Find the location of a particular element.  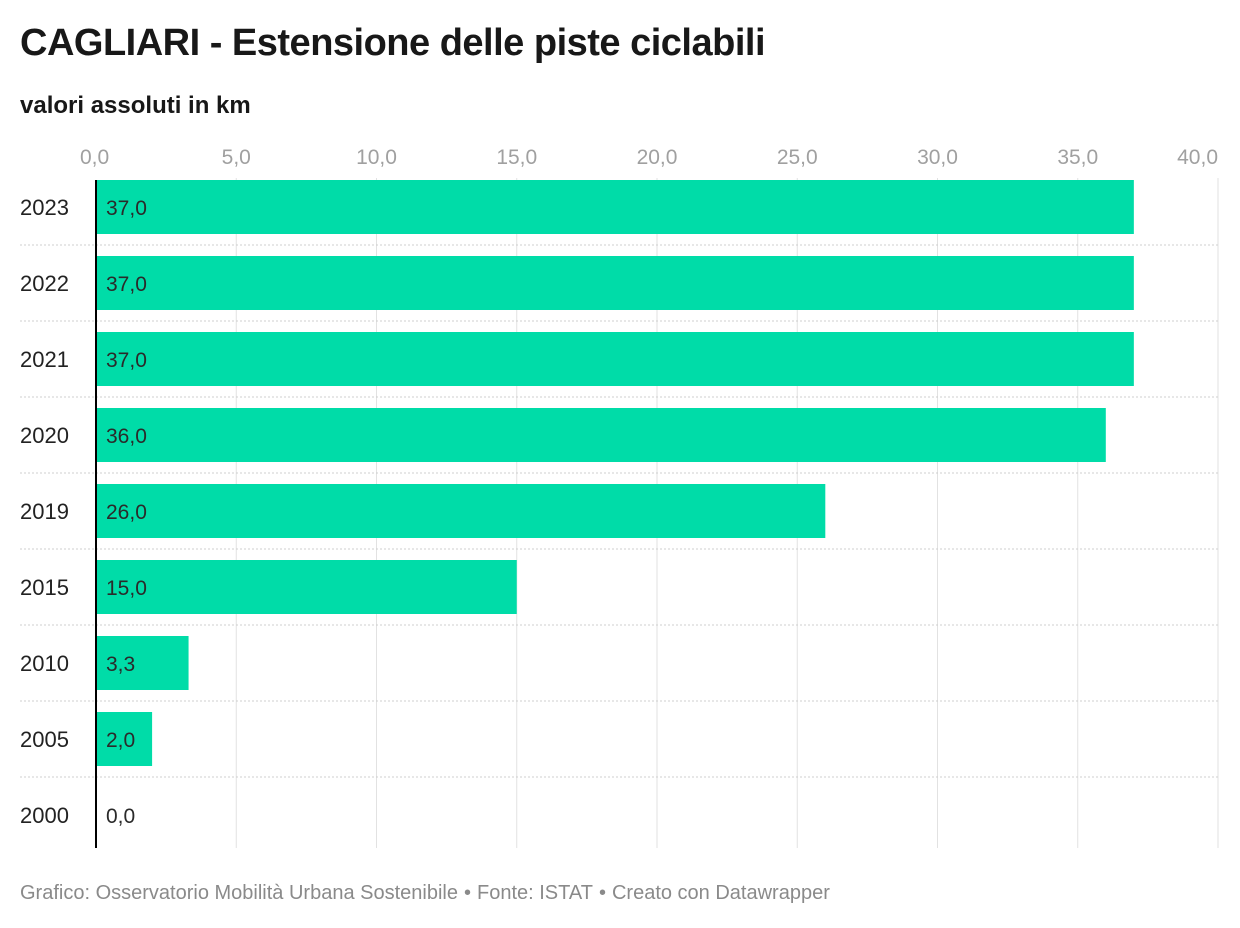

bar-2015 is located at coordinates (306, 587).